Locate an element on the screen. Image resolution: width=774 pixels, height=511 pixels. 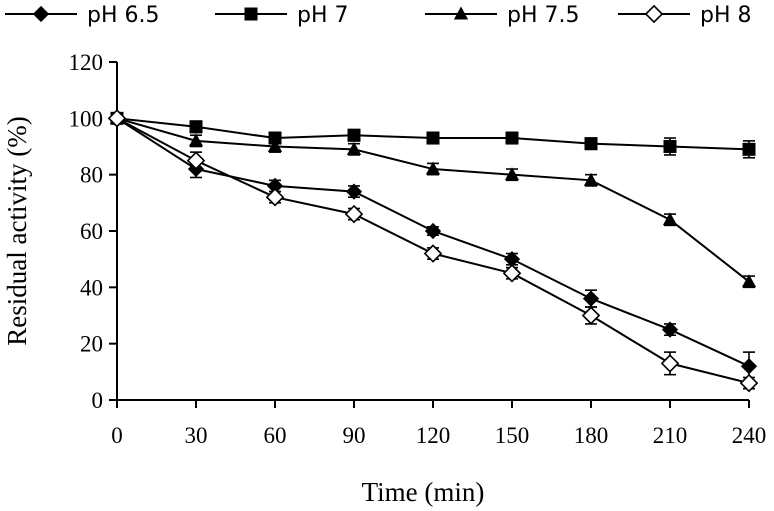
legend-label: pH 7 is located at coordinates (323, 15).